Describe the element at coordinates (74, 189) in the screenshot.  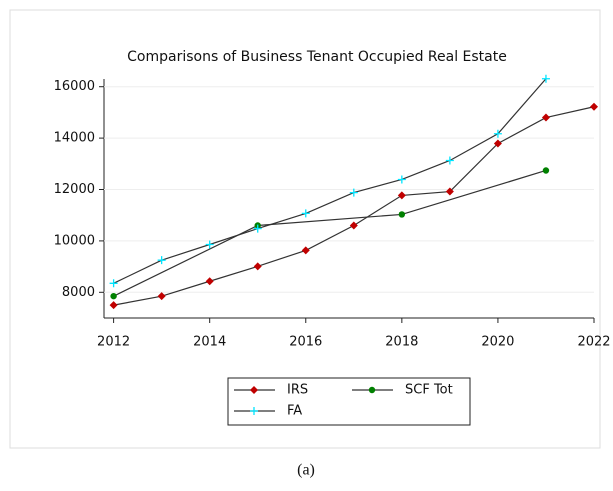
I see `y-tick-label: 12000` at that location.